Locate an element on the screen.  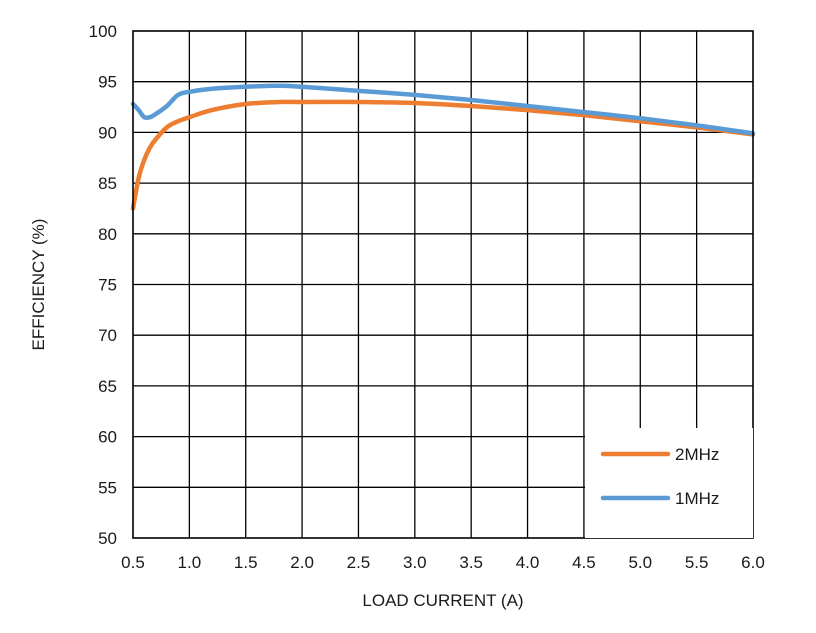
y-tick-label: 80 is located at coordinates (107, 234).